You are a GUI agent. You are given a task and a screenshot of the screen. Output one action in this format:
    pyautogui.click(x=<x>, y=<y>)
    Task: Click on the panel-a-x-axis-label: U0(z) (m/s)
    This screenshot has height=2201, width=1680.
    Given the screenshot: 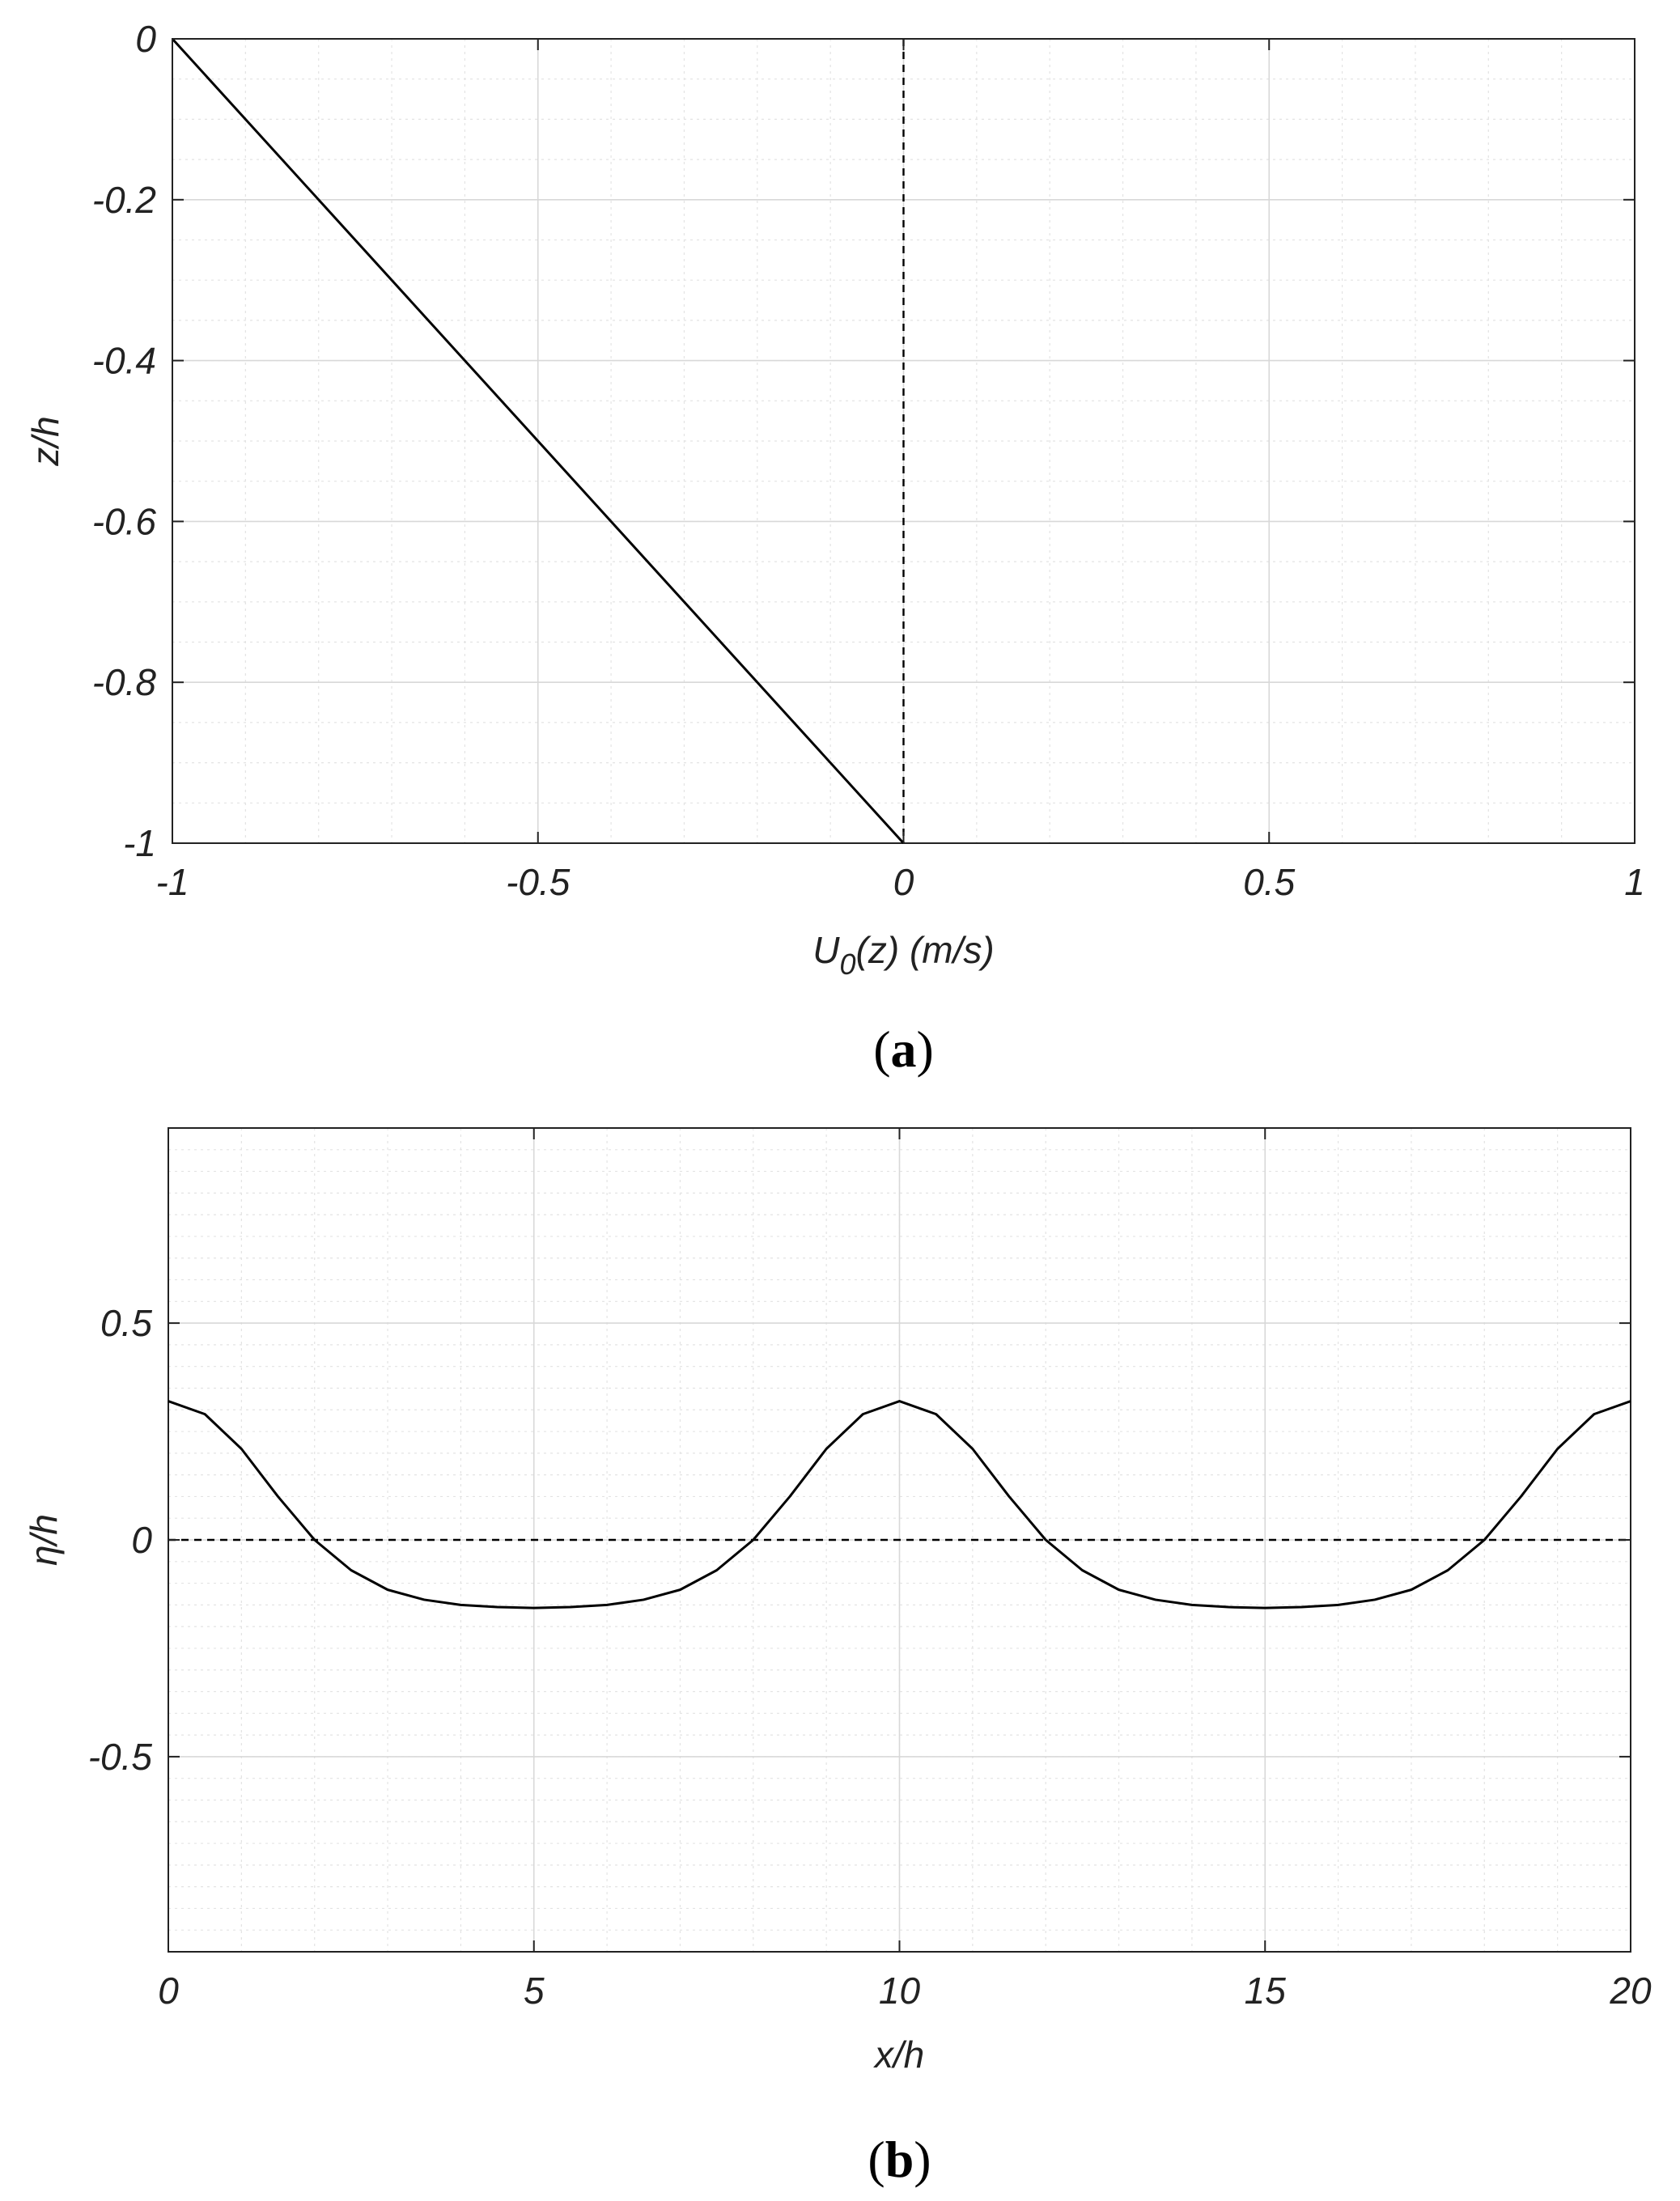 What is the action you would take?
    pyautogui.click(x=903, y=955)
    